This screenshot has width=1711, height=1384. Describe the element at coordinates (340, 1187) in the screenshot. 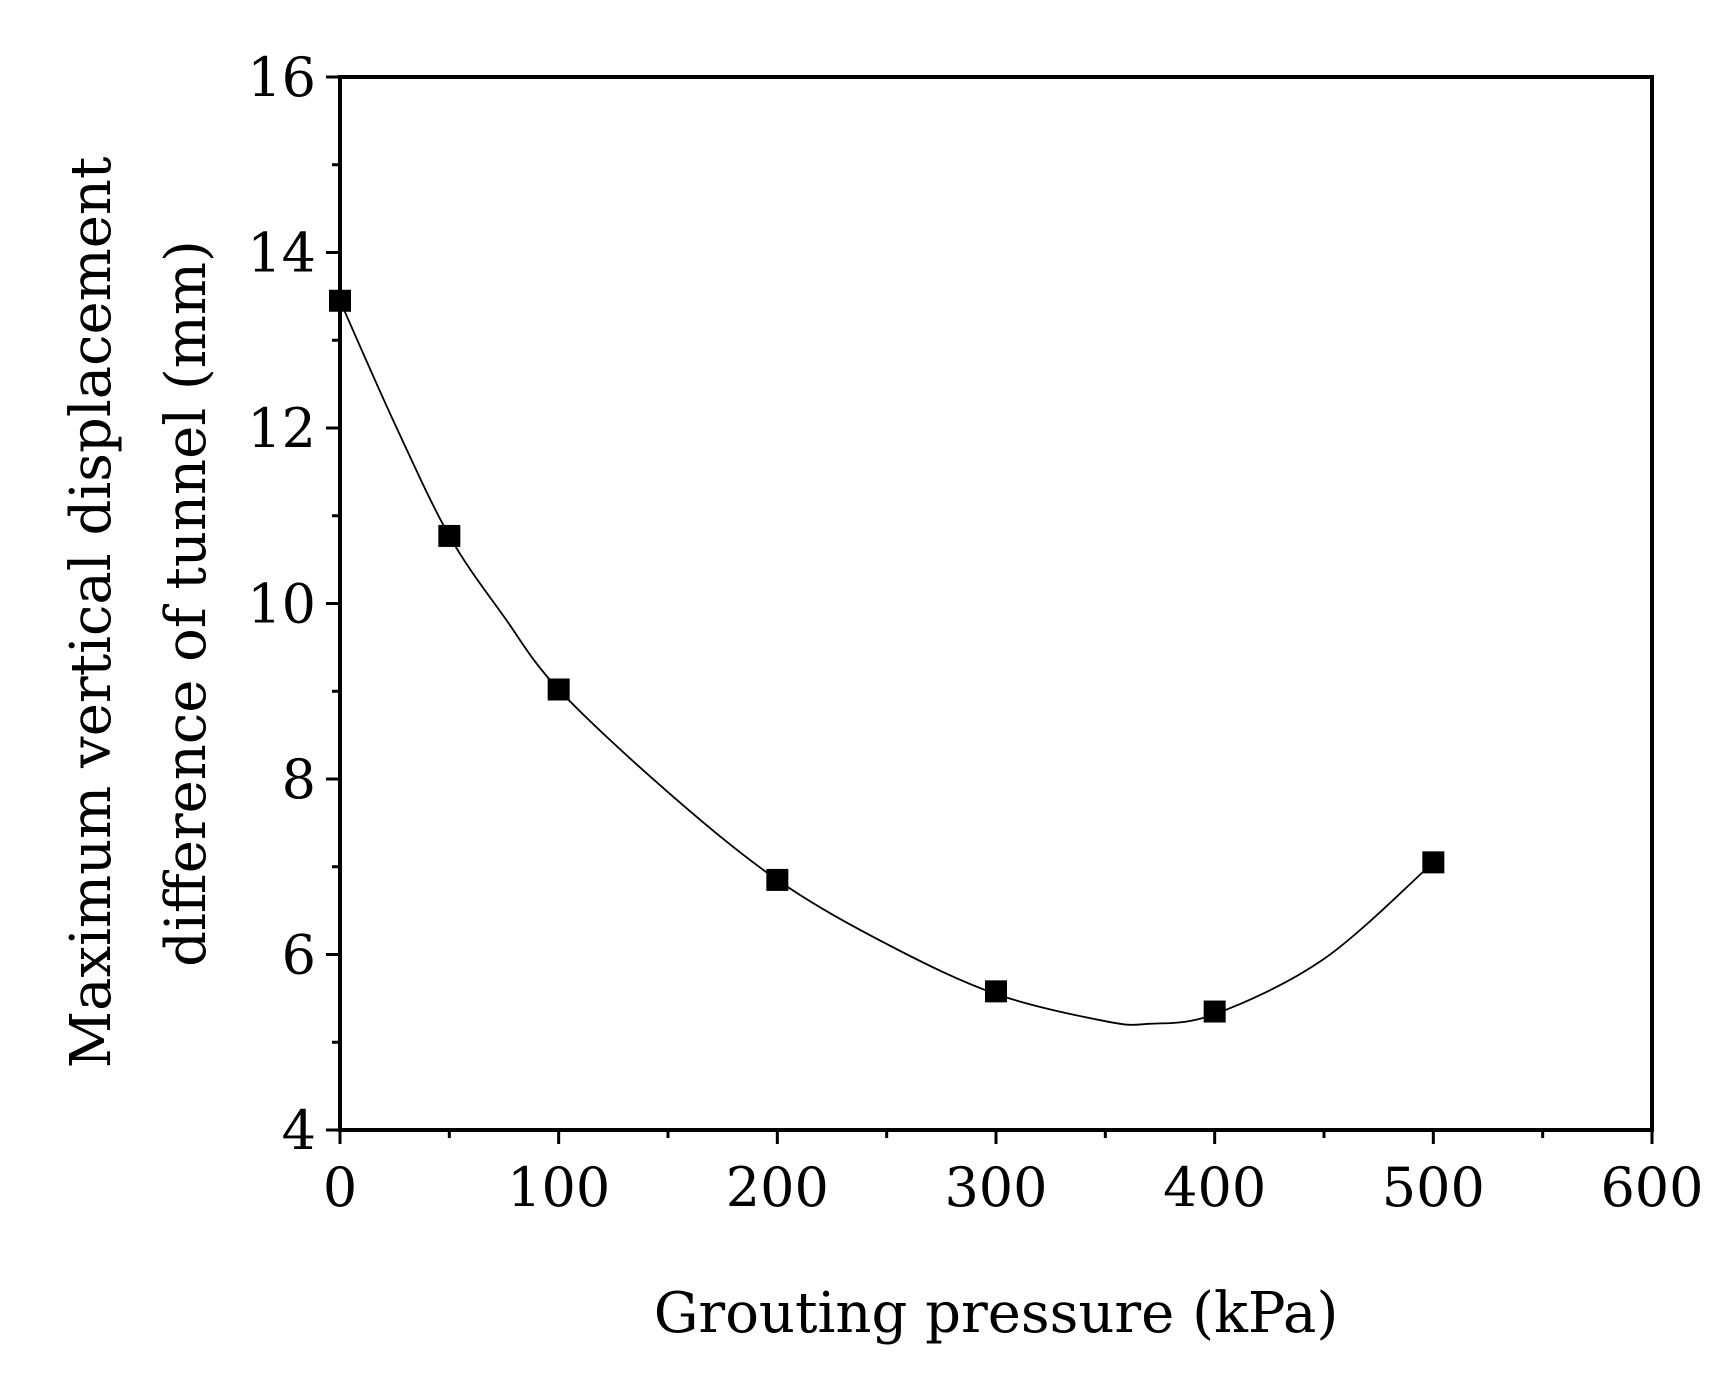

I see `x-tick-label: 0` at that location.